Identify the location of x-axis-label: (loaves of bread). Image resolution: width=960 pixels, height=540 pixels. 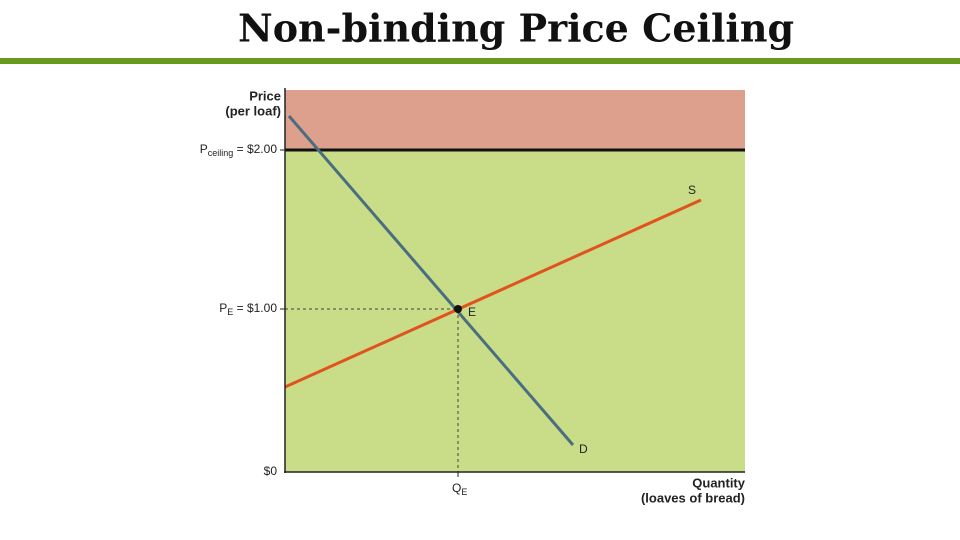
(693, 497).